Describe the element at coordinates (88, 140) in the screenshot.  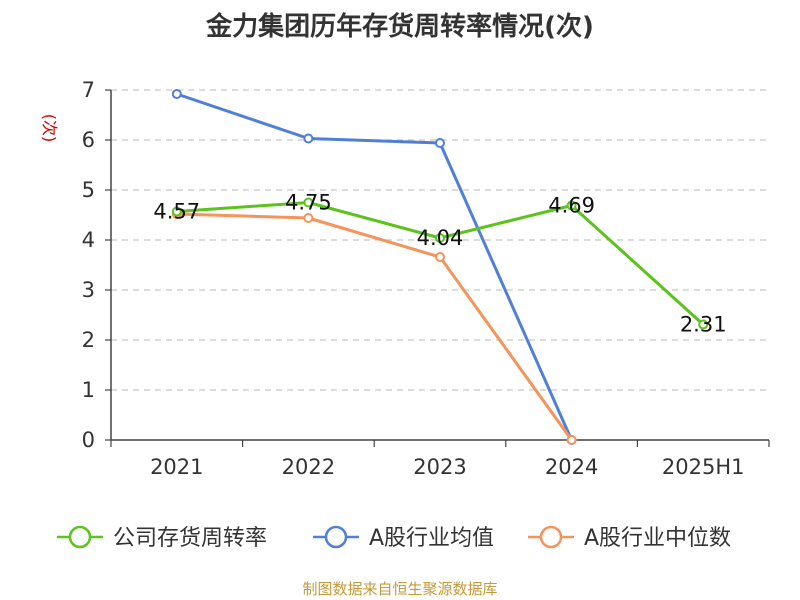
I see `y-tick-label-6: 6` at that location.